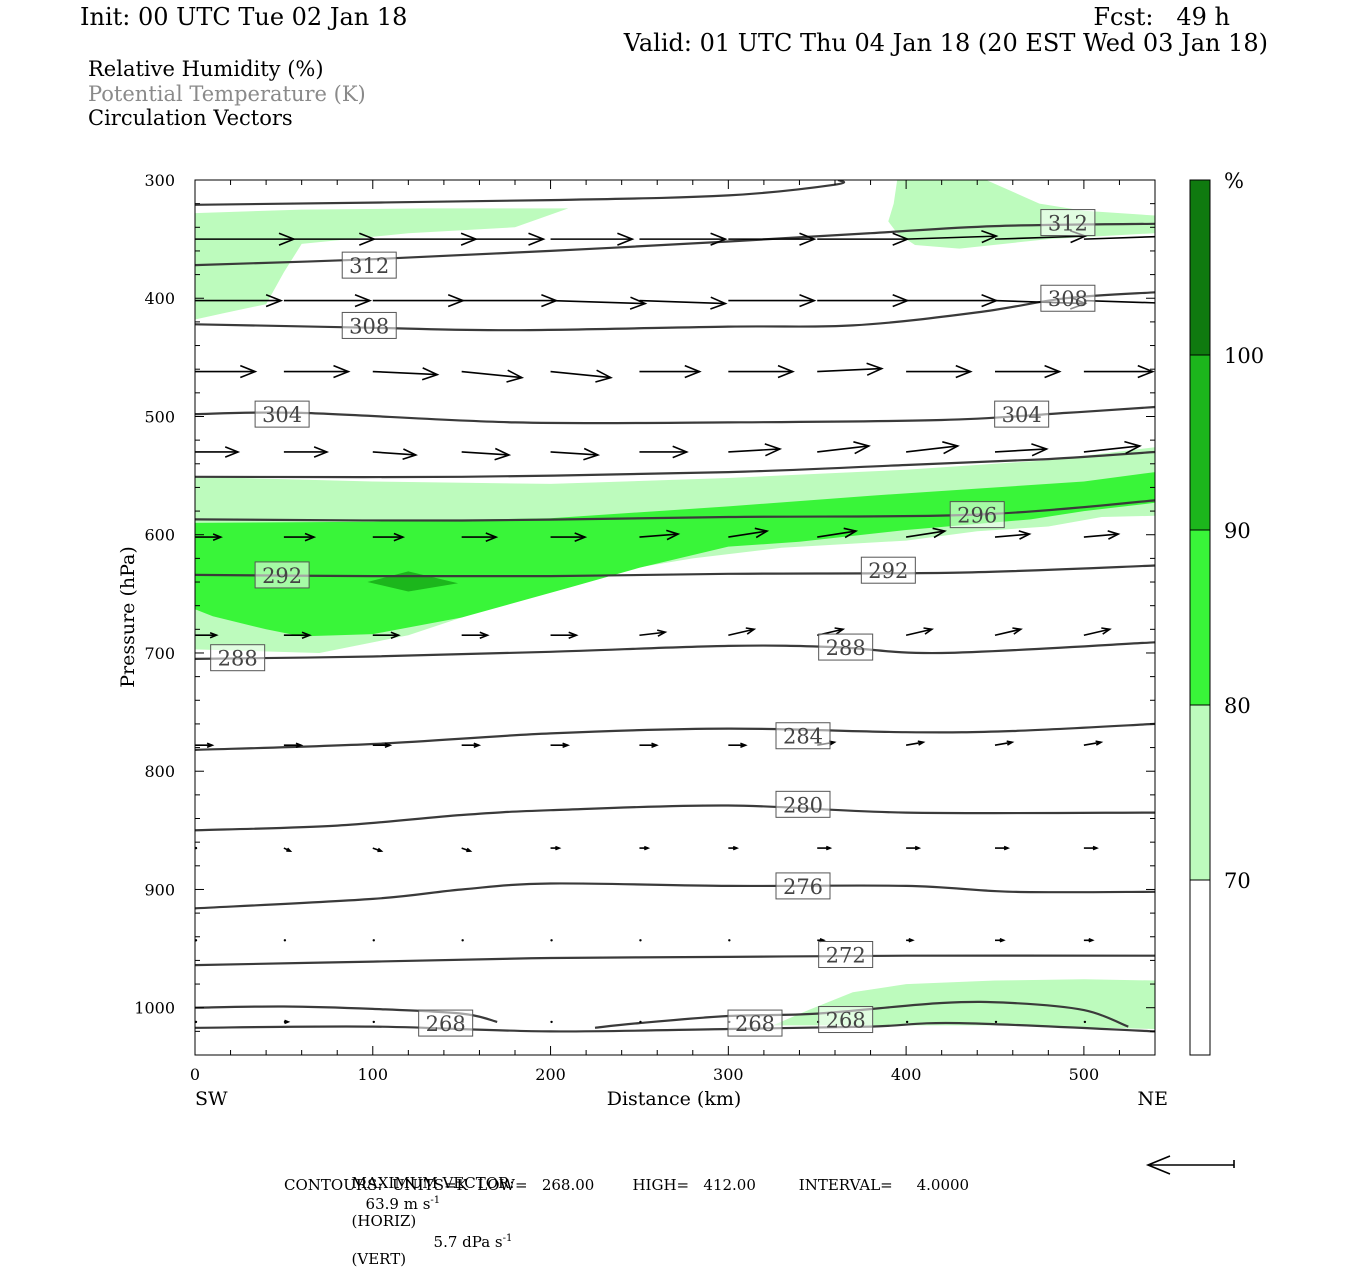 The height and width of the screenshot is (1268, 1350). Describe the element at coordinates (1084, 1074) in the screenshot. I see `x-tick-label: 500` at that location.